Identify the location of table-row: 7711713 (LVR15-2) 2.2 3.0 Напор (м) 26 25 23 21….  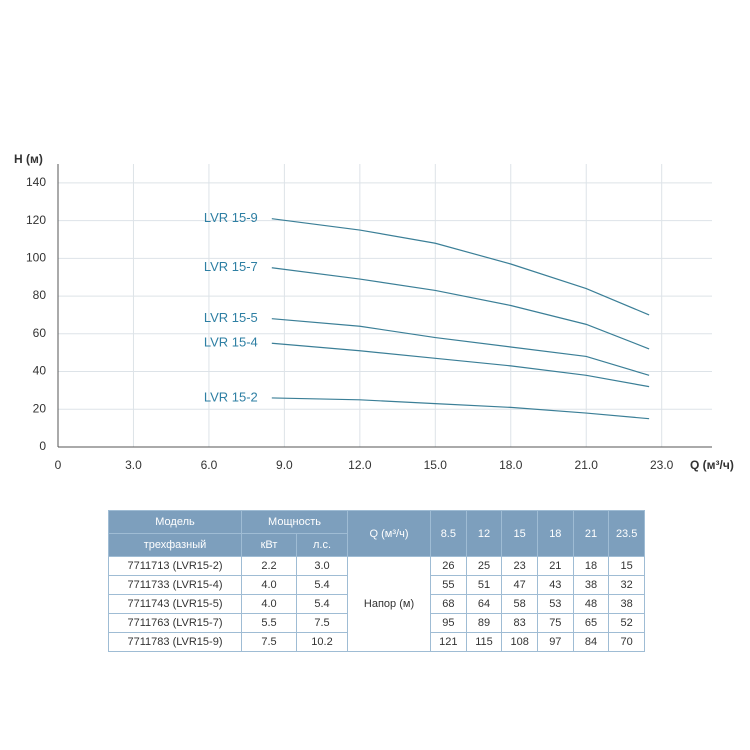
(376, 604).